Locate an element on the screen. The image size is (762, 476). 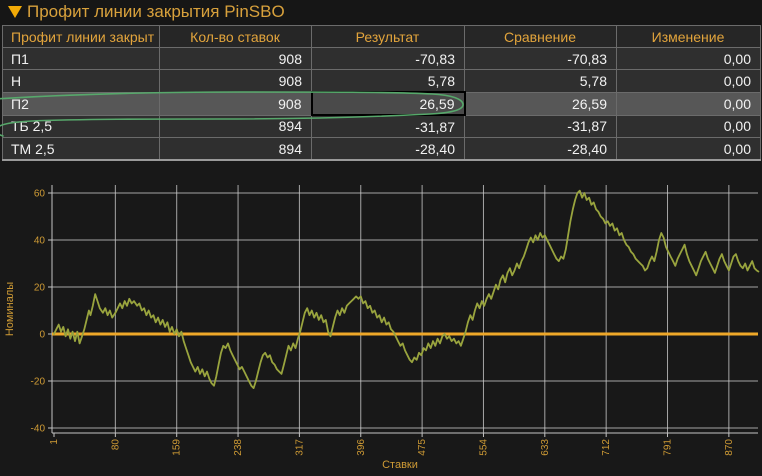
x-tick-label: 475 is located at coordinates (422, 447).